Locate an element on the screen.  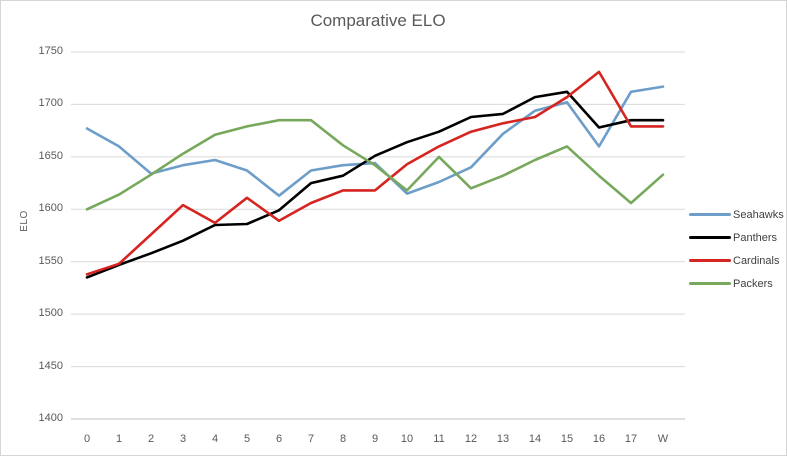
y-tick-label: 1600 is located at coordinates (50, 208).